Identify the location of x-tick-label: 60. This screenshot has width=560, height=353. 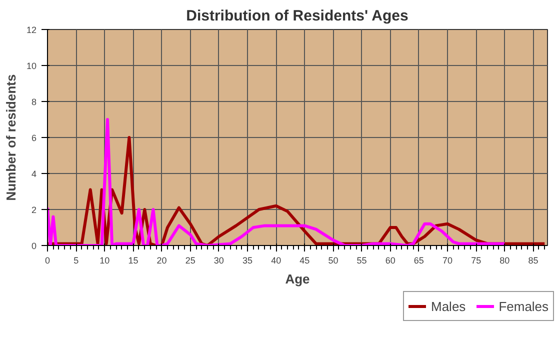
(390, 261).